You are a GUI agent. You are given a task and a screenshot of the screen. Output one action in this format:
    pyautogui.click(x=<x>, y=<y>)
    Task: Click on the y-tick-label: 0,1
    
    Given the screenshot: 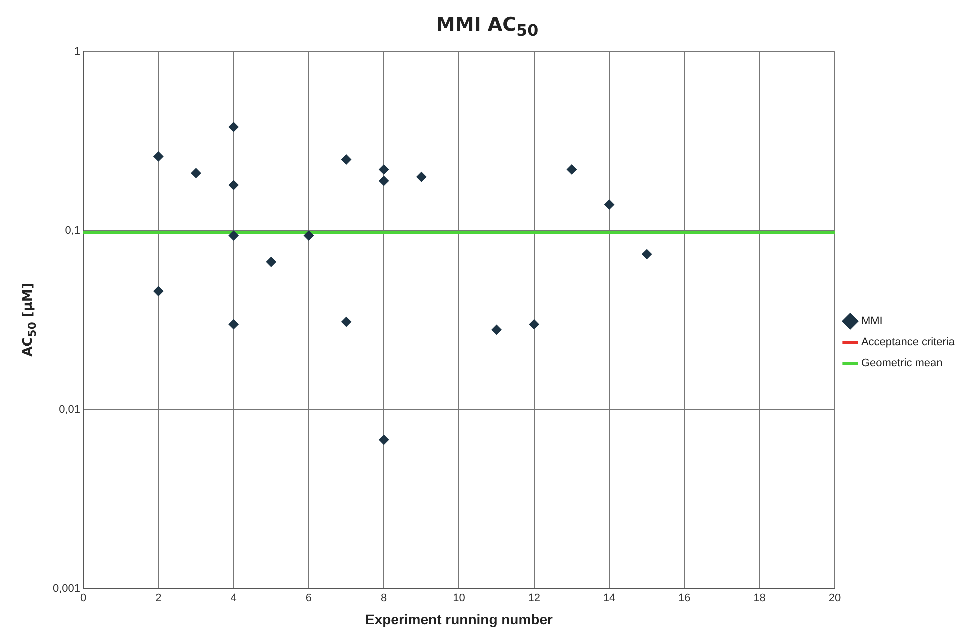 What is the action you would take?
    pyautogui.click(x=73, y=231)
    